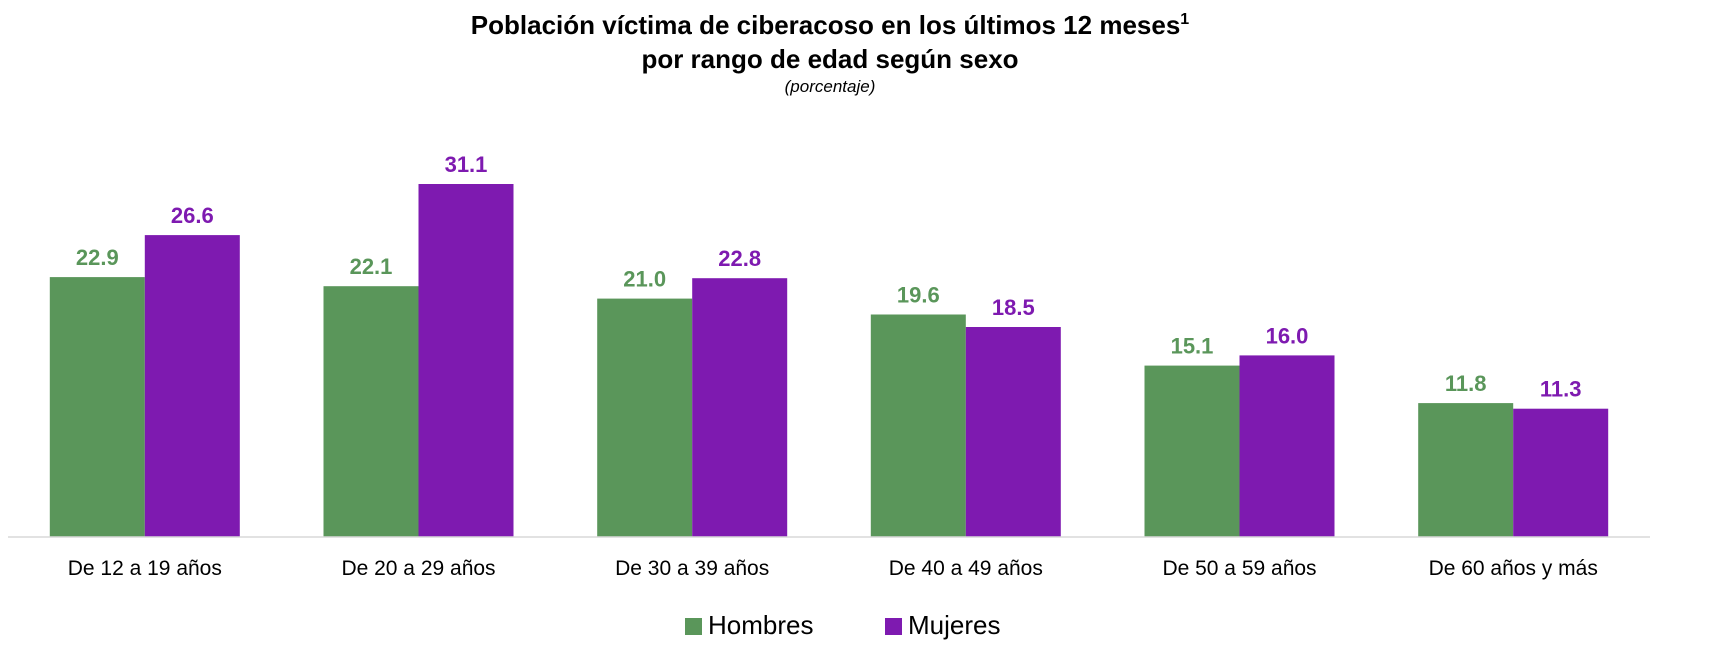  I want to click on data-label-mujeres-4: 18.5, so click(1013, 307).